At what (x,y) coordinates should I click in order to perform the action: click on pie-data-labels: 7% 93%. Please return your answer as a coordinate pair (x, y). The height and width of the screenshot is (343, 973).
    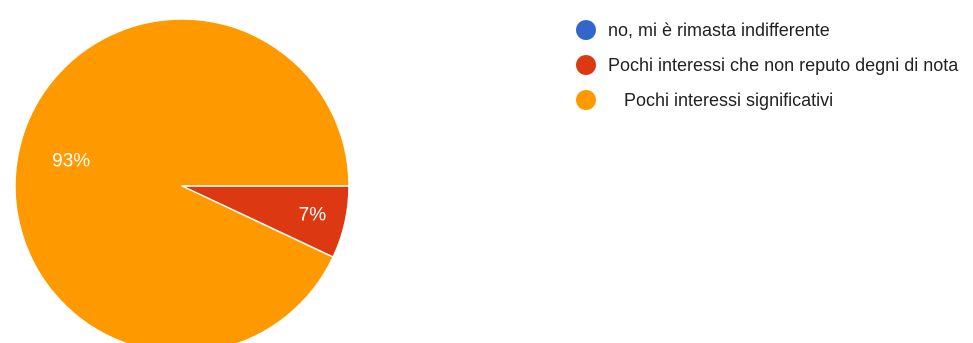
    Looking at the image, I should click on (189, 188).